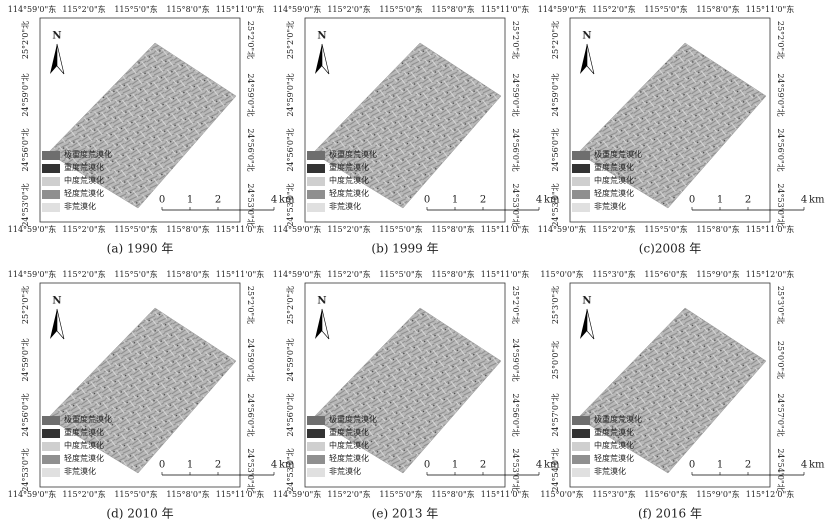  Describe the element at coordinates (780, 469) in the screenshot. I see `lat-label-right: 24°54'0"北` at that location.